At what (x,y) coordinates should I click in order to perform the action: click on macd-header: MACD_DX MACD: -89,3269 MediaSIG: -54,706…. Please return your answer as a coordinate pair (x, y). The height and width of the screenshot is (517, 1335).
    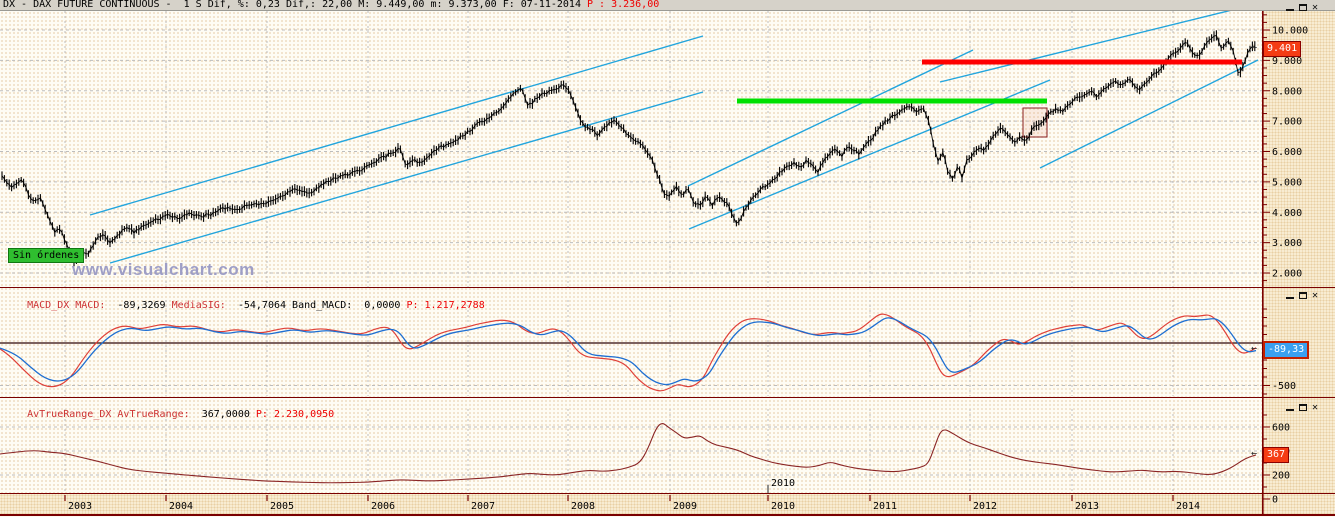
    Looking at the image, I should click on (244, 300).